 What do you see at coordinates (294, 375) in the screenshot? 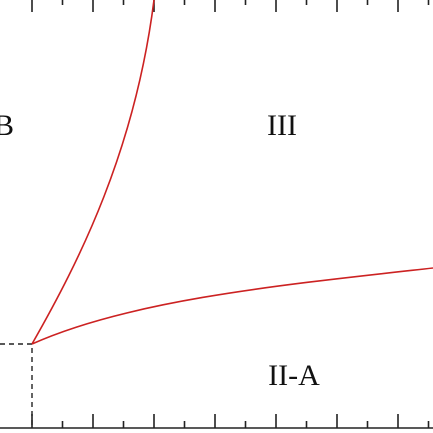
I see `region-label: II-A` at bounding box center [294, 375].